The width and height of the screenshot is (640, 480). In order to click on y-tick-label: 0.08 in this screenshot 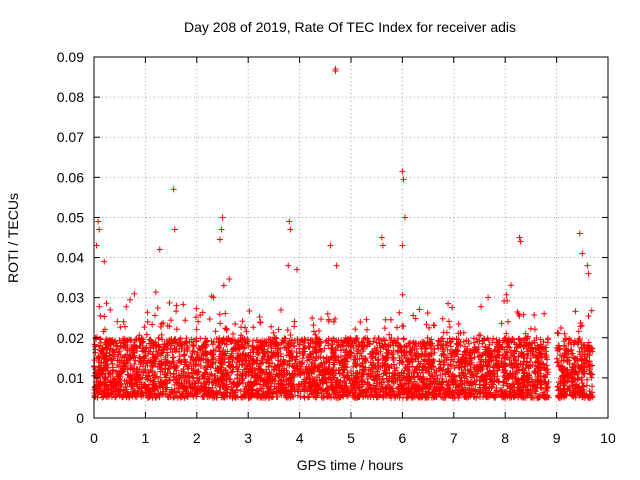, I will do `click(70, 97)`.